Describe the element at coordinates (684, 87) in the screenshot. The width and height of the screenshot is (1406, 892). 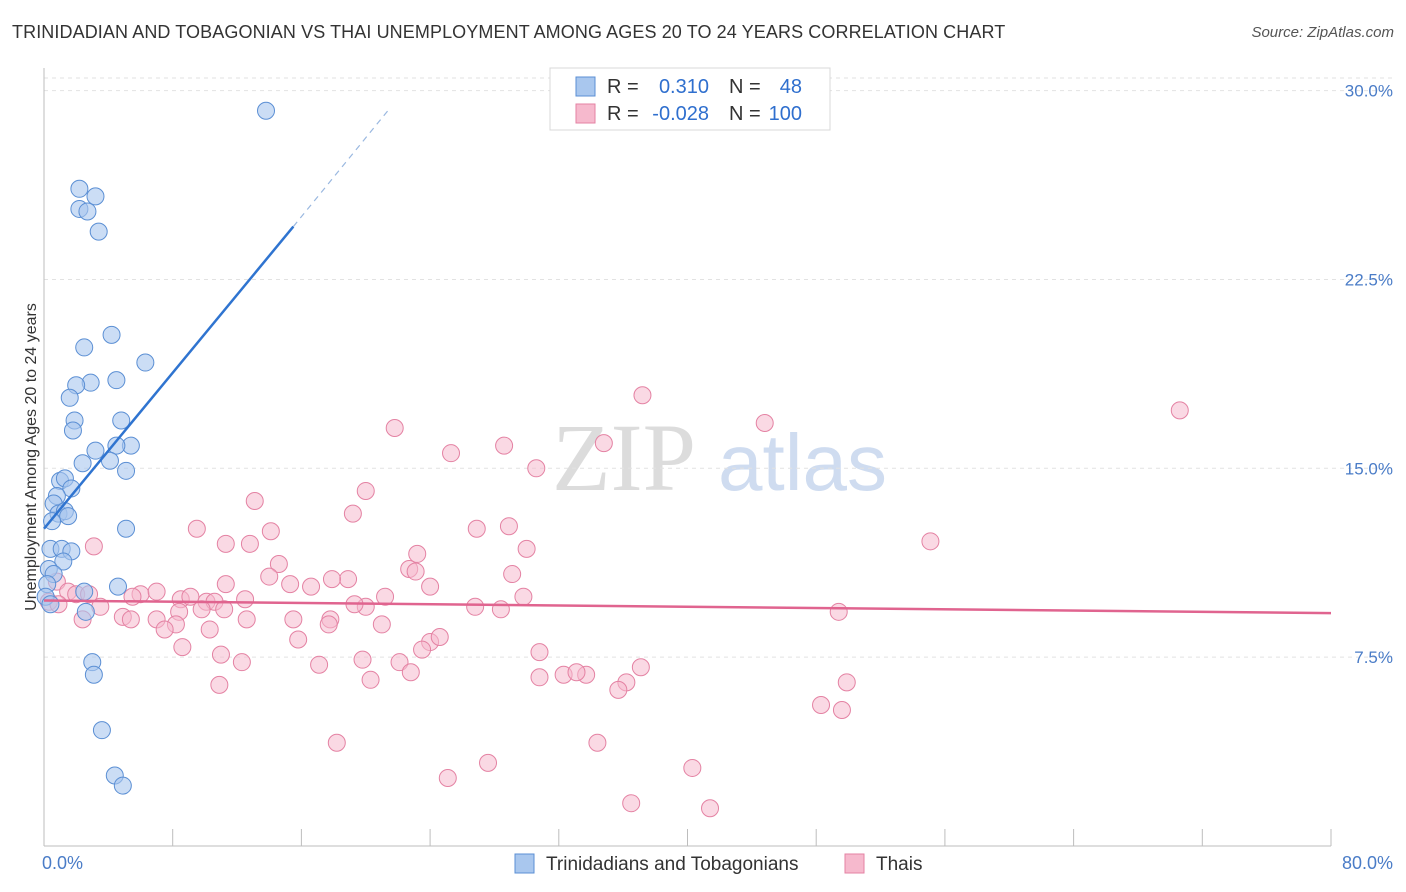
I see `legend-r-value-1: 0.310` at that location.